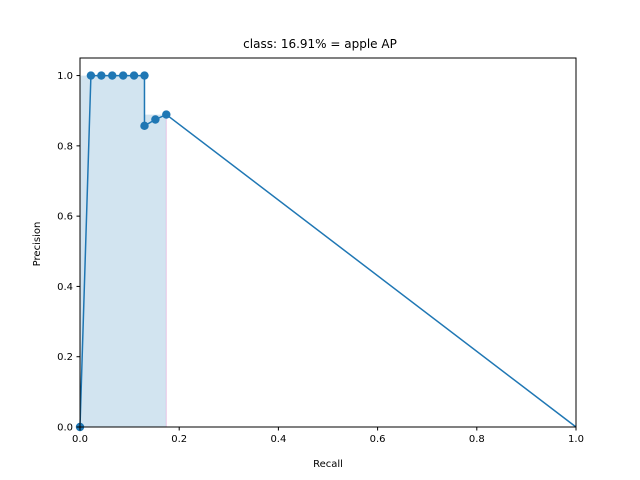 Image resolution: width=640 pixels, height=480 pixels. What do you see at coordinates (65, 287) in the screenshot?
I see `y-tick-label: 0.4` at bounding box center [65, 287].